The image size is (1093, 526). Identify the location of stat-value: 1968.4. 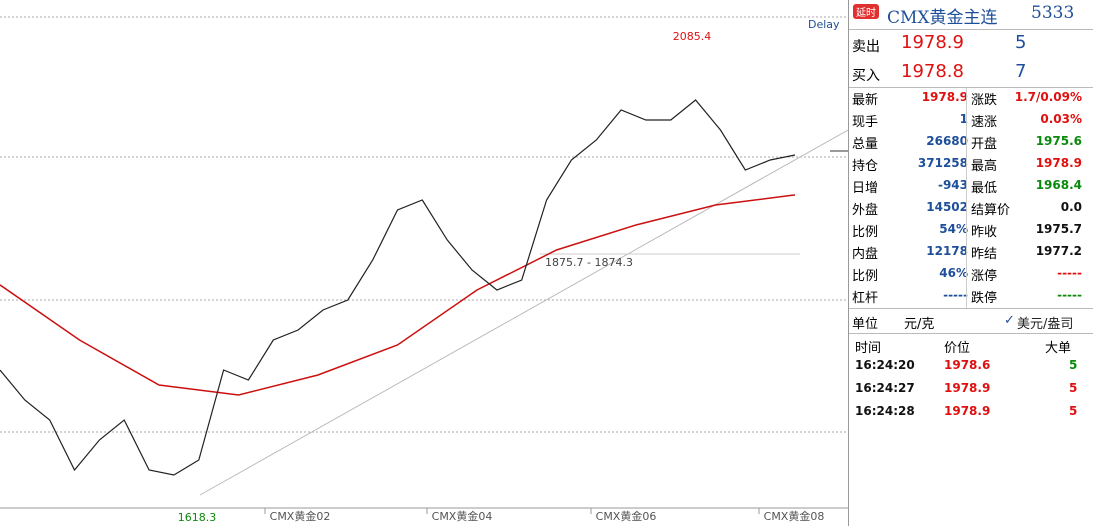
(1058, 185).